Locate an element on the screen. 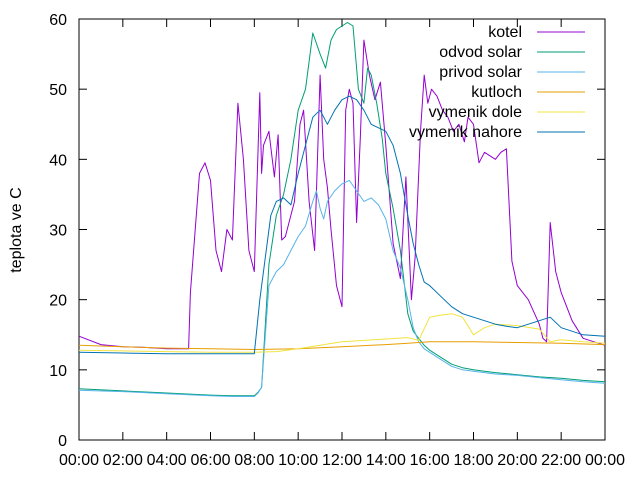  x-tick-label: 06:00 is located at coordinates (210, 460).